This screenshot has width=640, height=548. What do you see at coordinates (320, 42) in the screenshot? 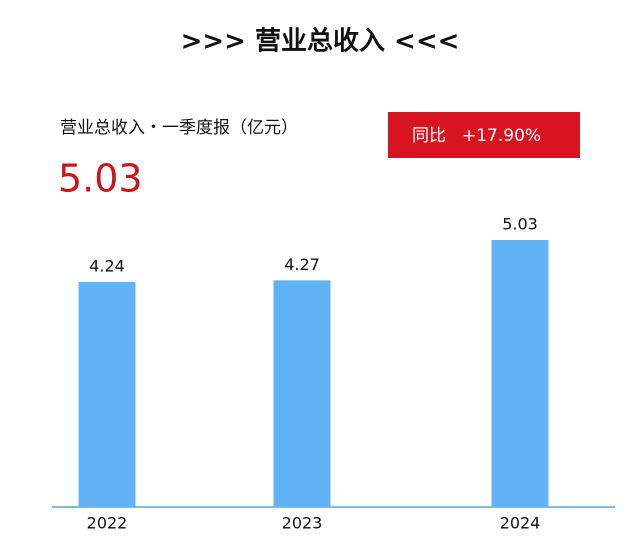
I see `chart-title: >>> 营业总收入 <<<` at bounding box center [320, 42].